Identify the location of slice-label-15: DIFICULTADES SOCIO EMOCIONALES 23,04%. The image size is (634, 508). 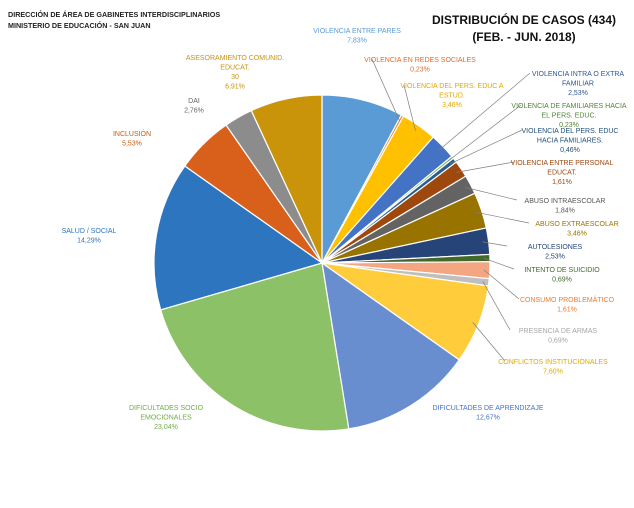
(166, 418).